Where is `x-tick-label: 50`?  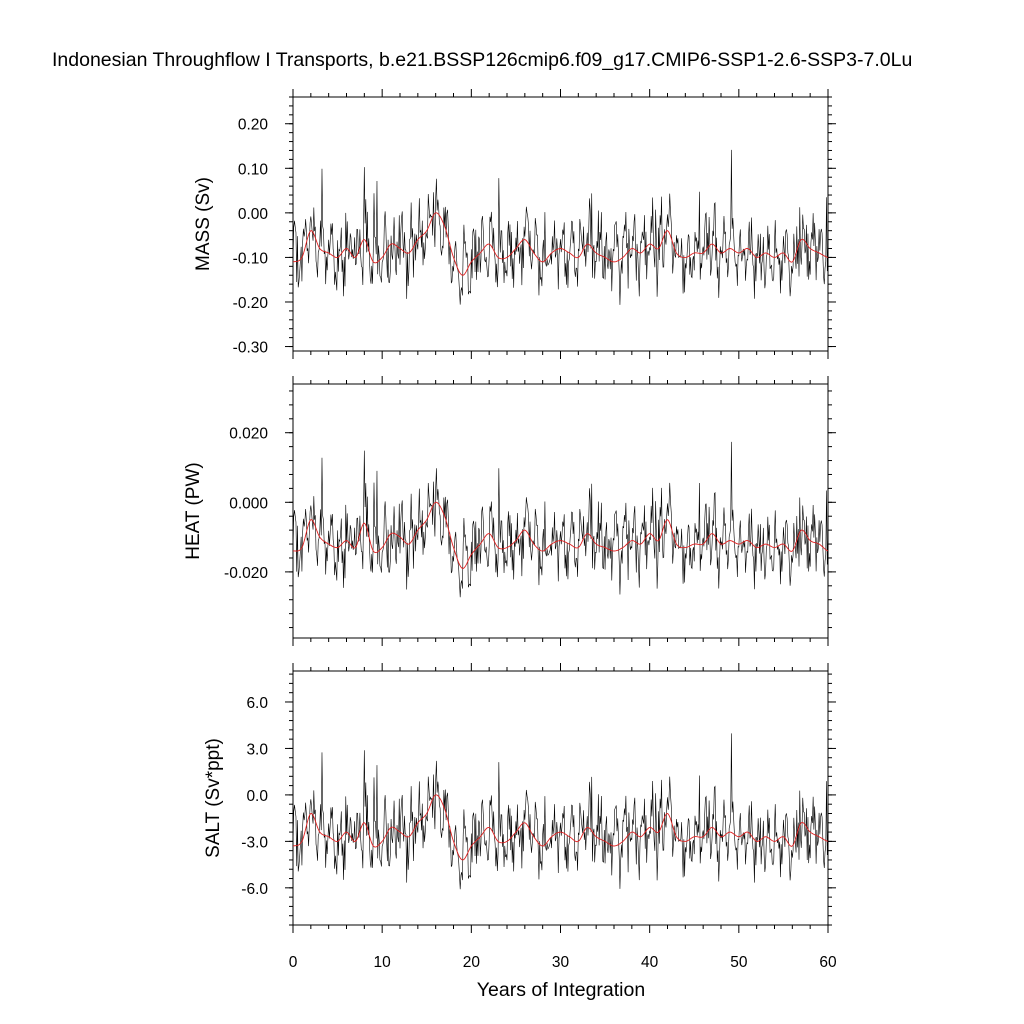 x-tick-label: 50 is located at coordinates (739, 962).